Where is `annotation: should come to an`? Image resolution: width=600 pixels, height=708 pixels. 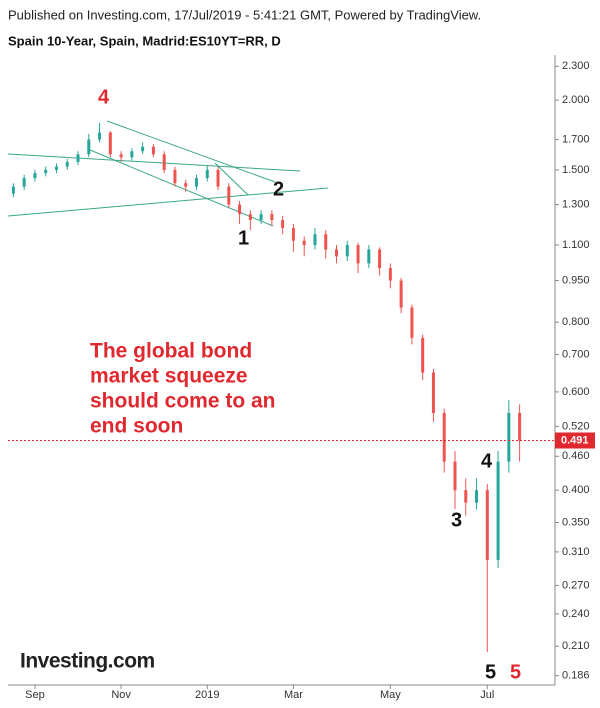 annotation: should come to an is located at coordinates (183, 401).